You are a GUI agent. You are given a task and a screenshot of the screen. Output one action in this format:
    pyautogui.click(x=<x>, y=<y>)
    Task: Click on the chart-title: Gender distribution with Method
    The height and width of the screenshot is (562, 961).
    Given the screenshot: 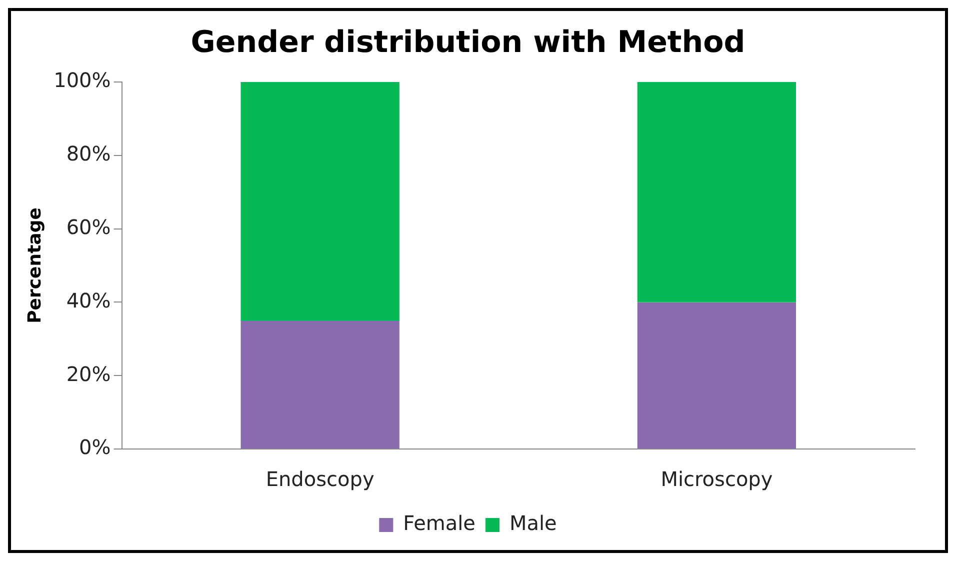 What is the action you would take?
    pyautogui.click(x=468, y=42)
    